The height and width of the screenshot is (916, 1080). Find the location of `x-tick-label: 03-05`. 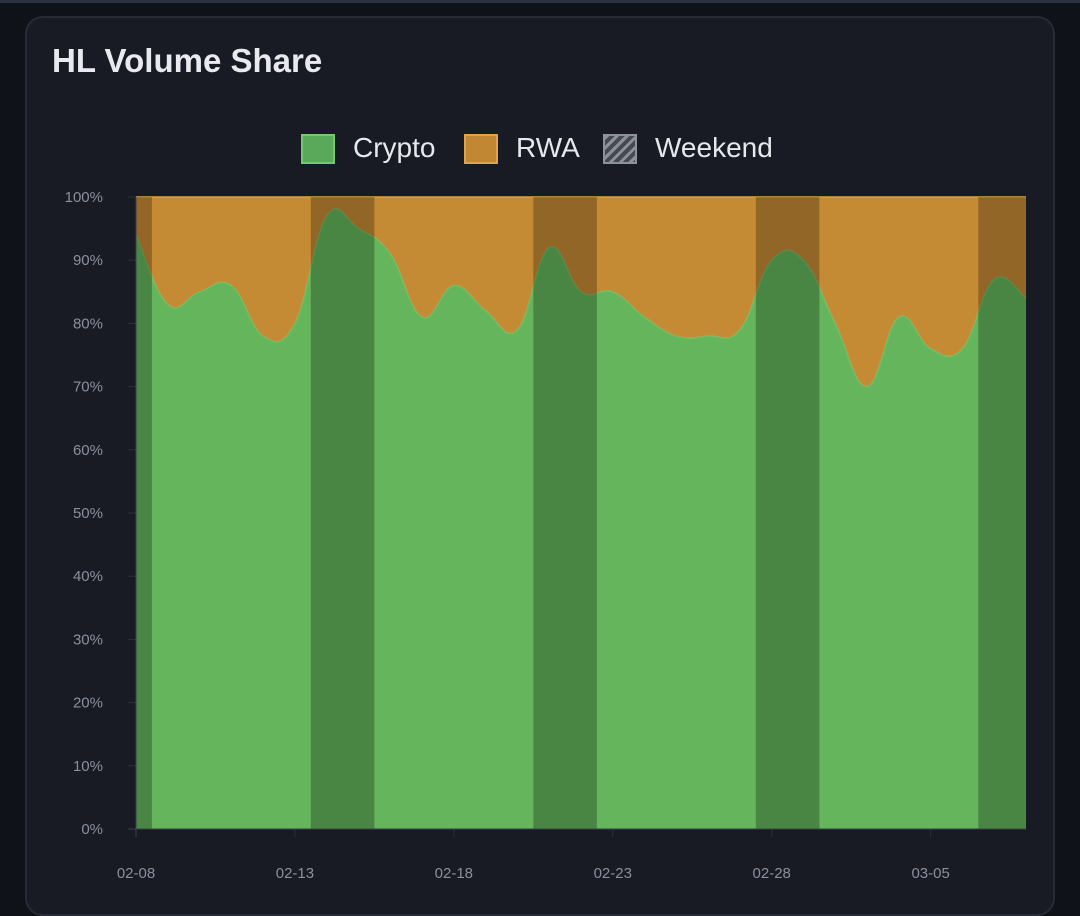

x-tick-label: 03-05 is located at coordinates (930, 873).